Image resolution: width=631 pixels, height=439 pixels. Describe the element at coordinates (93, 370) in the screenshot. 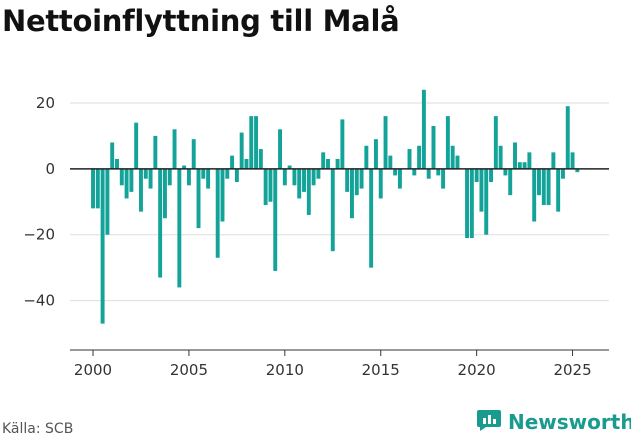

I see `x-tick-label: 2000` at that location.